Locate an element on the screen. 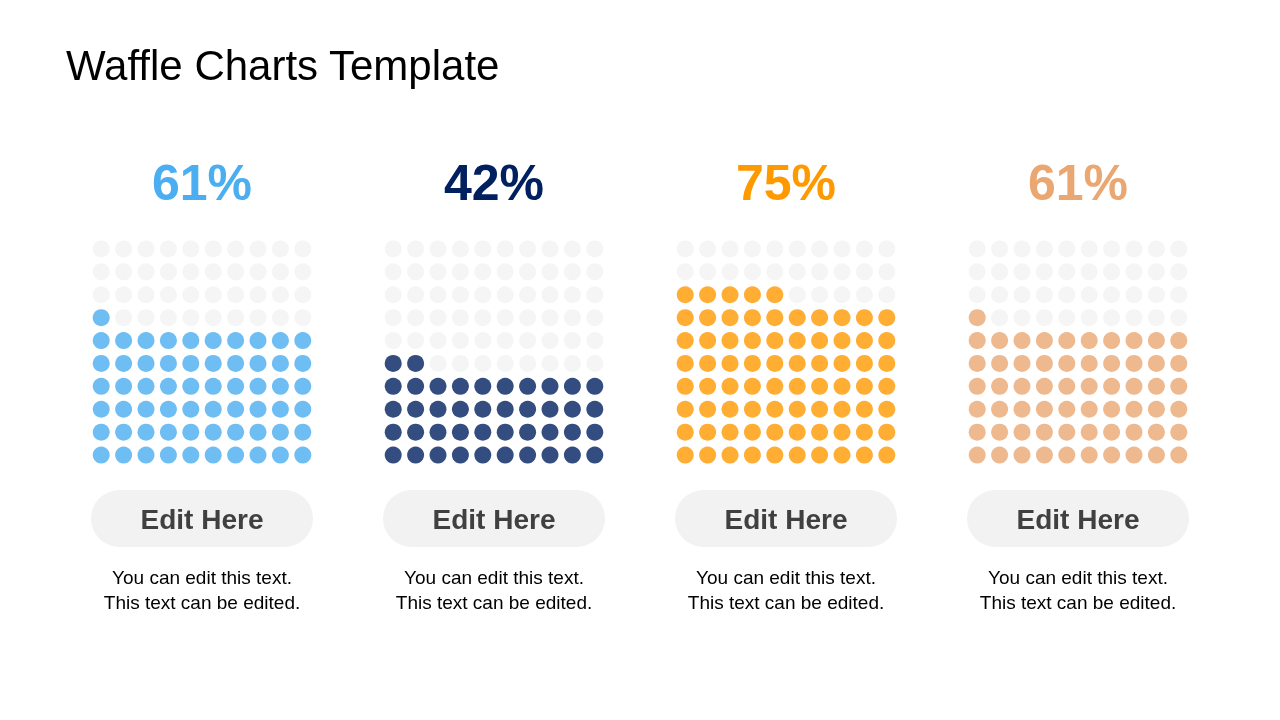 This screenshot has height=720, width=1280. data-label: 75% is located at coordinates (786, 183).